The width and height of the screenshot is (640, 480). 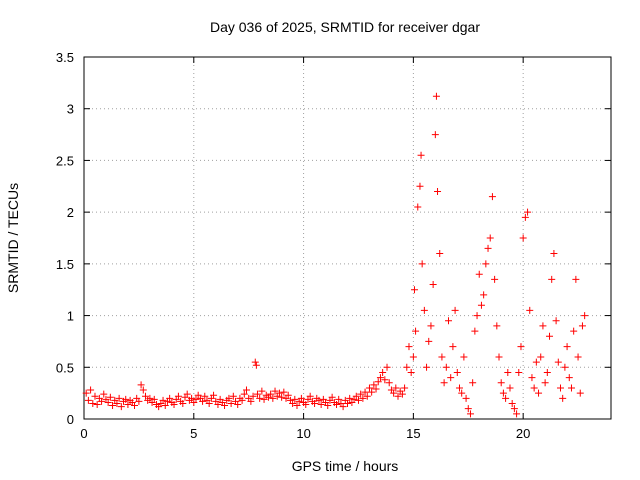 What do you see at coordinates (413, 433) in the screenshot?
I see `x-tick-label: 15` at bounding box center [413, 433].